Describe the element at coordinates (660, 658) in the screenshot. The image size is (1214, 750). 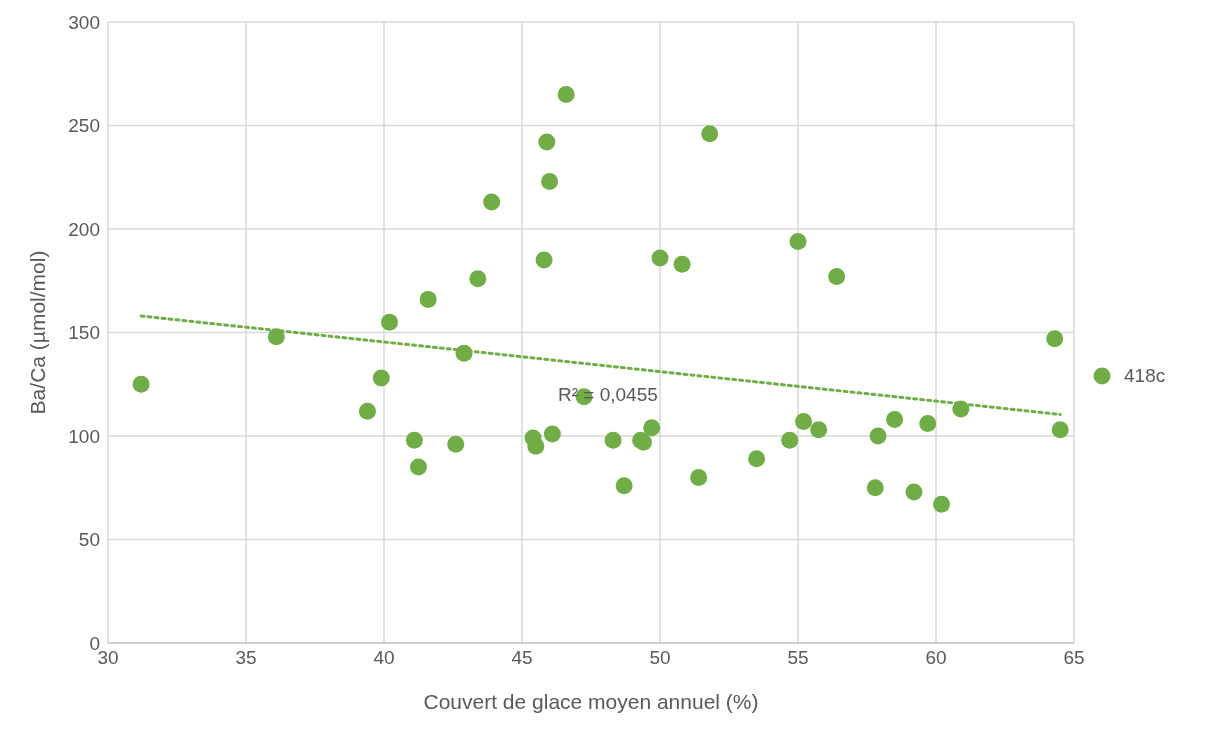
I see `x-tick-label: 50` at that location.